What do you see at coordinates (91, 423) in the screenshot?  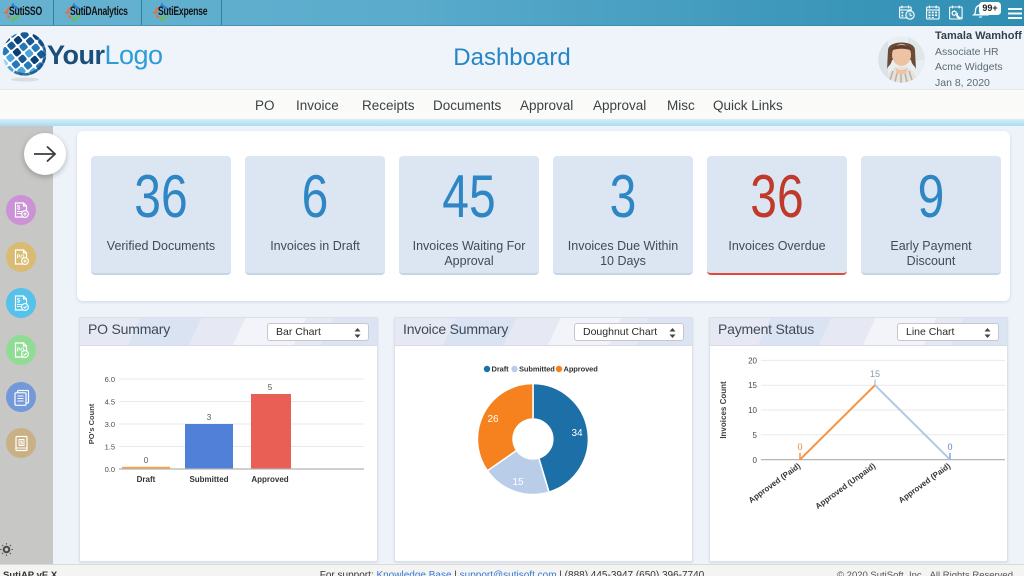 I see `svg-text: PO's Count` at bounding box center [91, 423].